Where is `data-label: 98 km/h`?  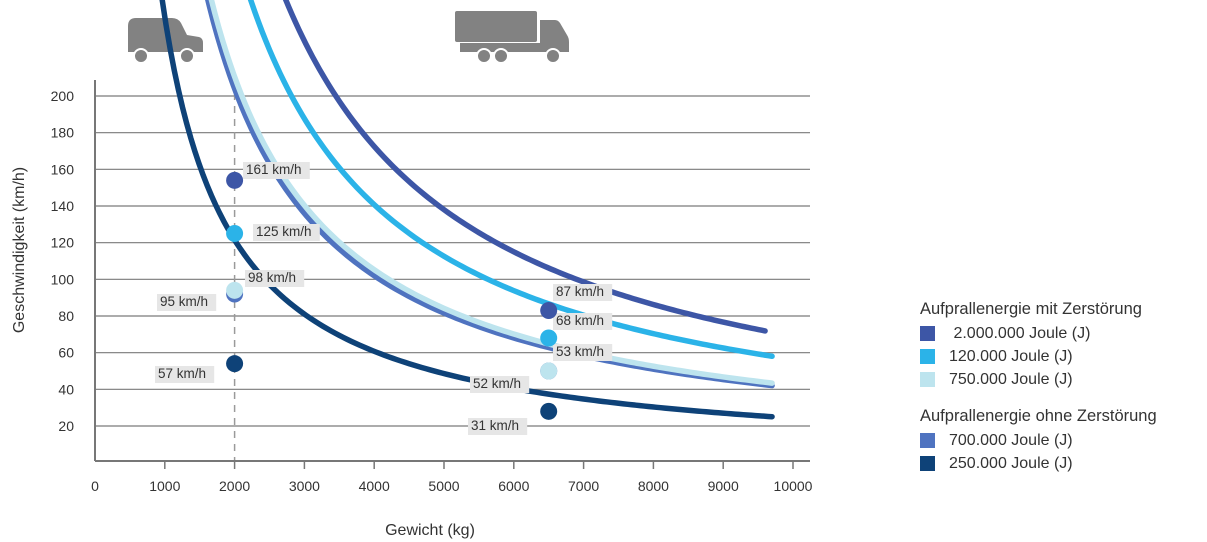 data-label: 98 km/h is located at coordinates (272, 277).